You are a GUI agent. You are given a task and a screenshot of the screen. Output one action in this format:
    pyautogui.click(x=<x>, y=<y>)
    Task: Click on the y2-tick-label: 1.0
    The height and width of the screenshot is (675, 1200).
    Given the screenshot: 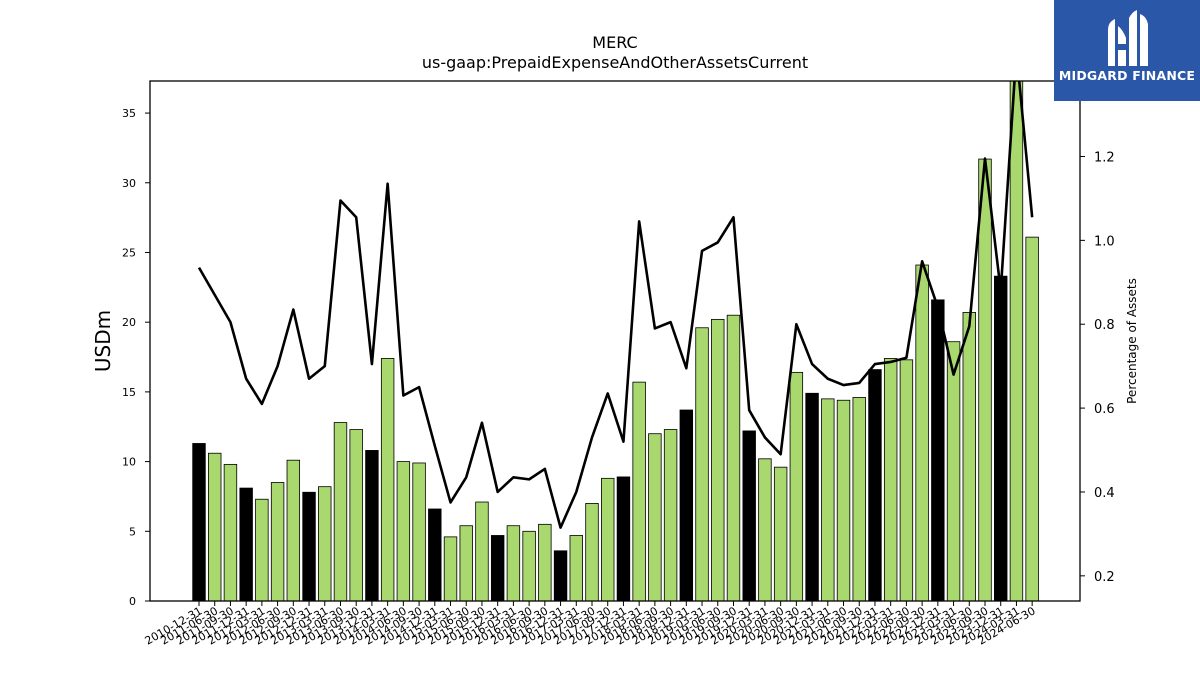 What is the action you would take?
    pyautogui.click(x=1104, y=241)
    